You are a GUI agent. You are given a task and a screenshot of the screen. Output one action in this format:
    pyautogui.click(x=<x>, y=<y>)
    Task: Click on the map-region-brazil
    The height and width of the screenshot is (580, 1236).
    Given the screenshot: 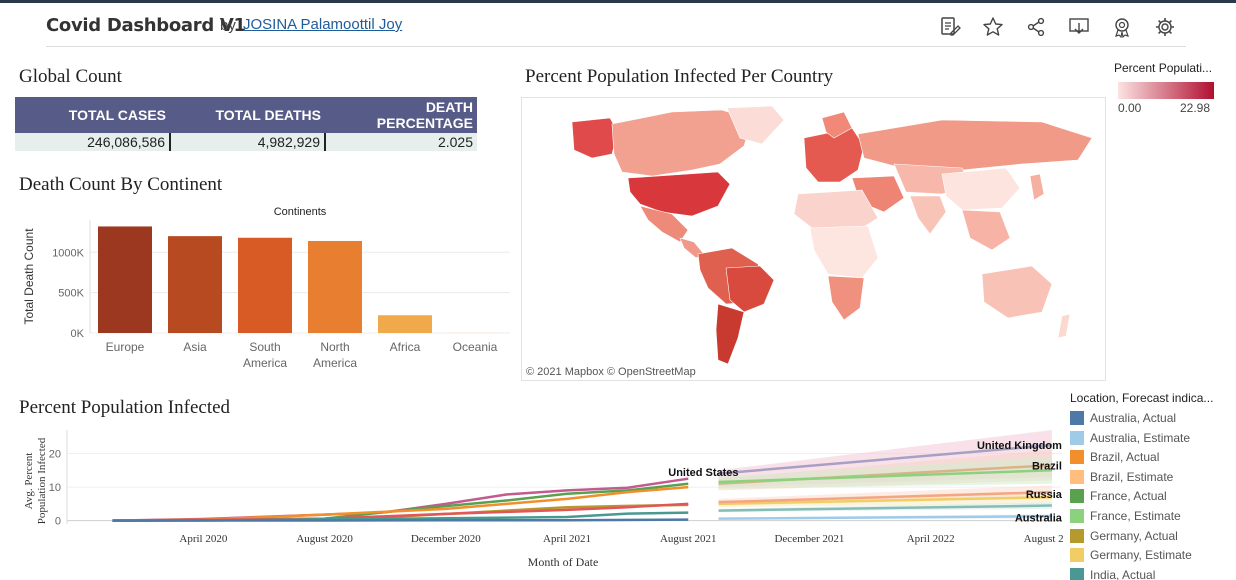 What is the action you would take?
    pyautogui.click(x=750, y=289)
    